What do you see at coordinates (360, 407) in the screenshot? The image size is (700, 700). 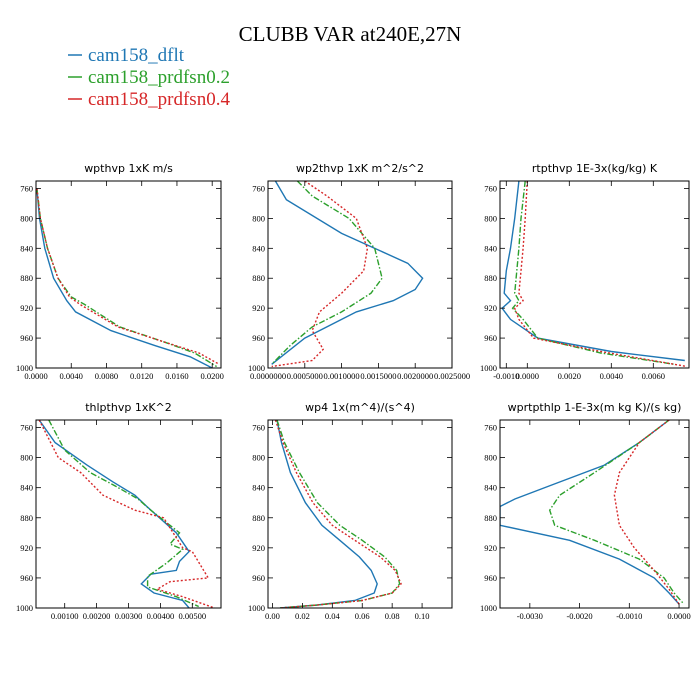 I see `panel-title: wp4 1x(m^4)/(s^4)` at bounding box center [360, 407].